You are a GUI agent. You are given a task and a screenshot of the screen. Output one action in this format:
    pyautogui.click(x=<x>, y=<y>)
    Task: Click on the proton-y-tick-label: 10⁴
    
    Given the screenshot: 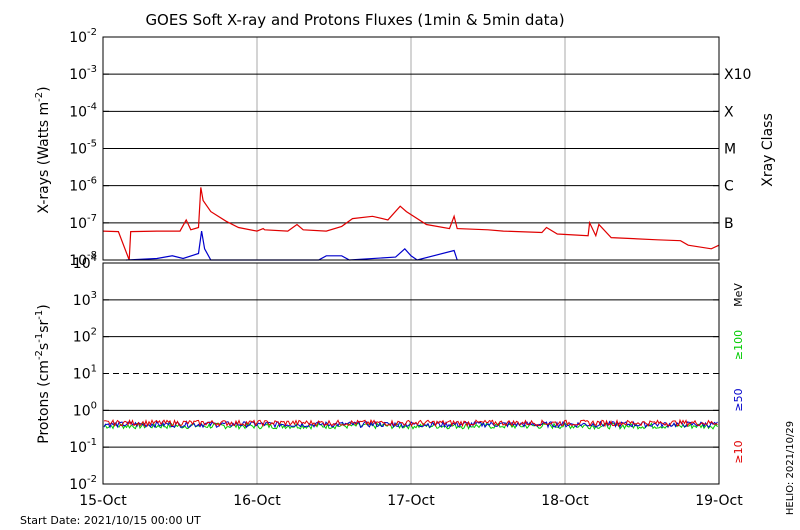 What is the action you would take?
    pyautogui.click(x=85, y=262)
    